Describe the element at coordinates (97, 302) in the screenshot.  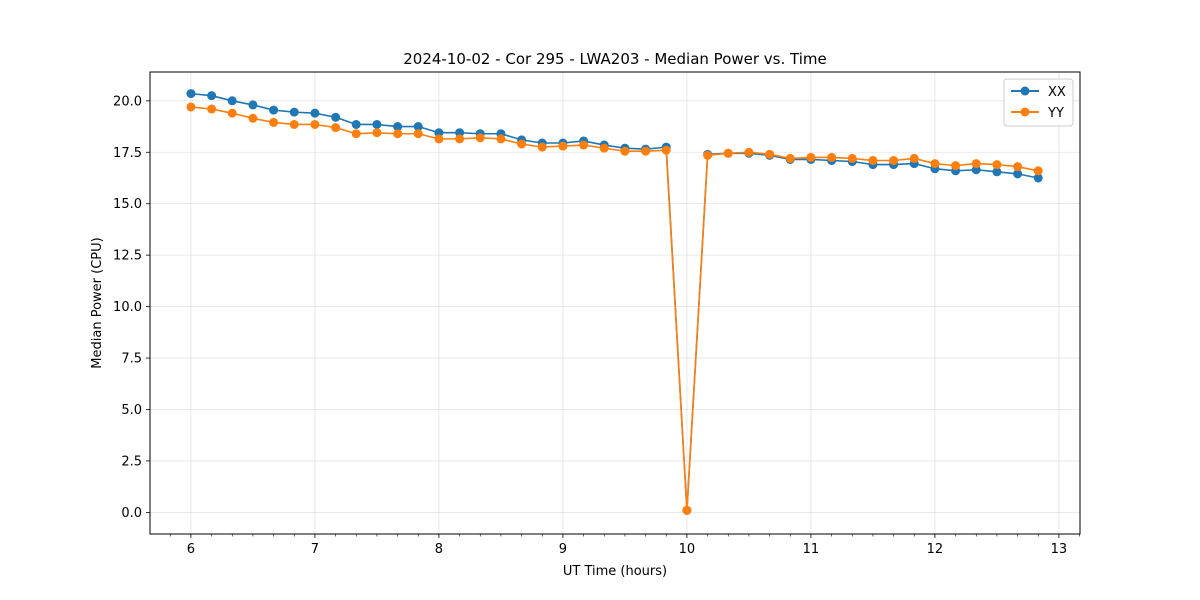
I see `y-axis-label: Median Power (CPU)` at that location.